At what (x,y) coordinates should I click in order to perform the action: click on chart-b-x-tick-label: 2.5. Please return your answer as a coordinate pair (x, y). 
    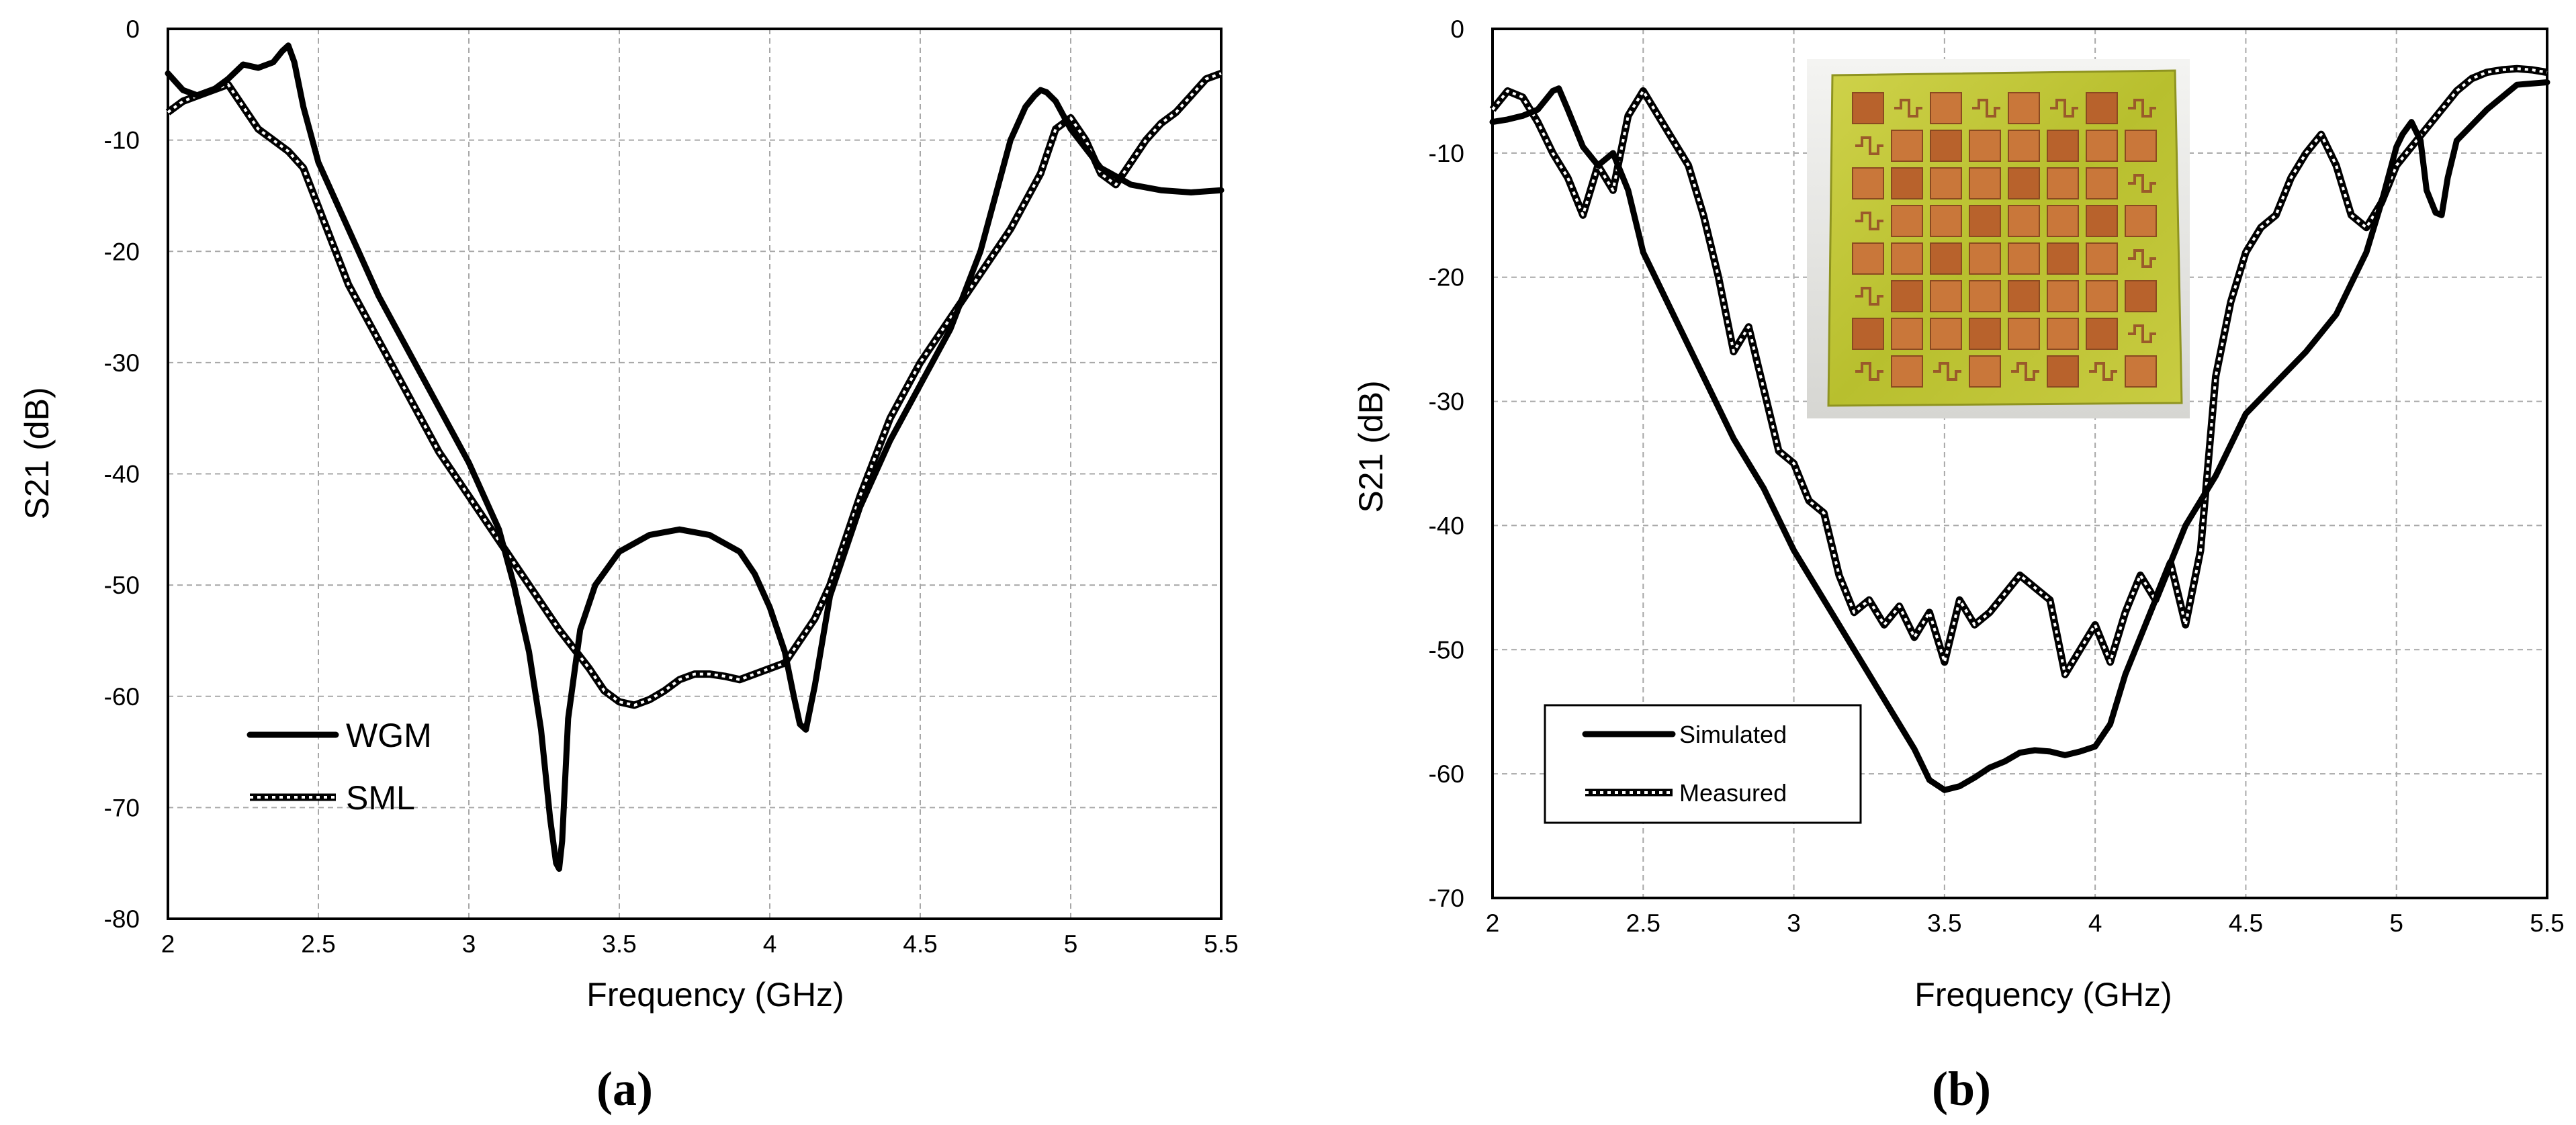
    Looking at the image, I should click on (1643, 923).